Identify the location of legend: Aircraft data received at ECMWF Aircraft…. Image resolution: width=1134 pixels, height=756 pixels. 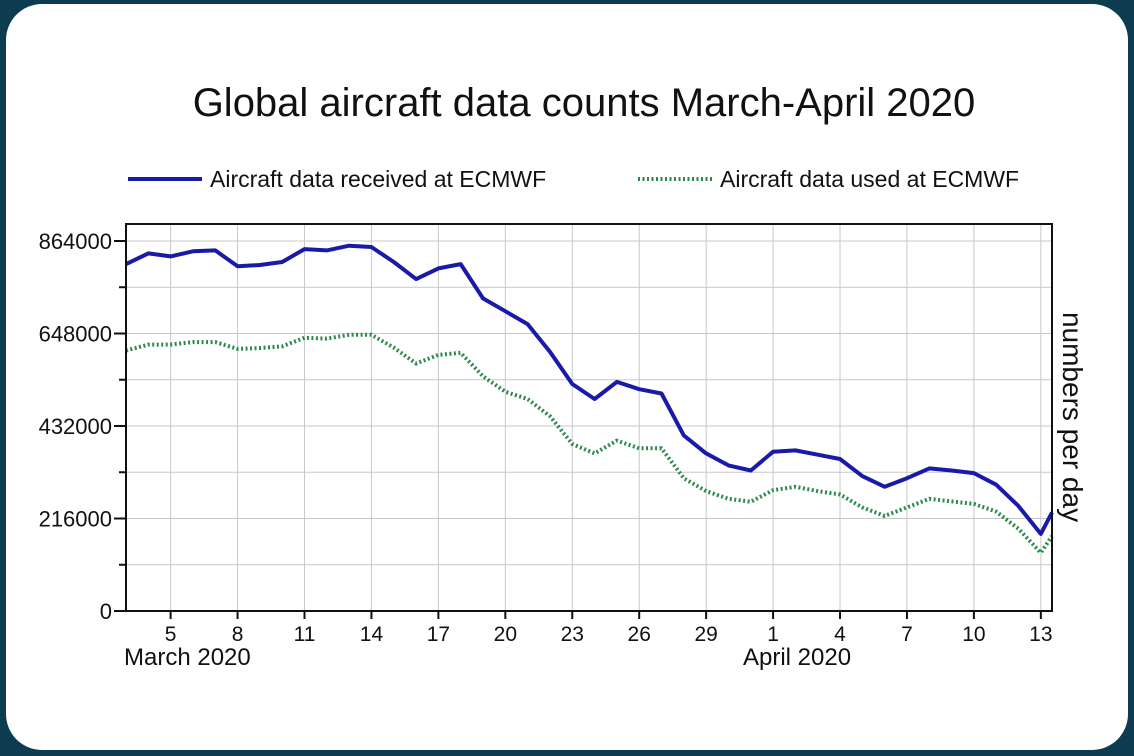
(573, 179).